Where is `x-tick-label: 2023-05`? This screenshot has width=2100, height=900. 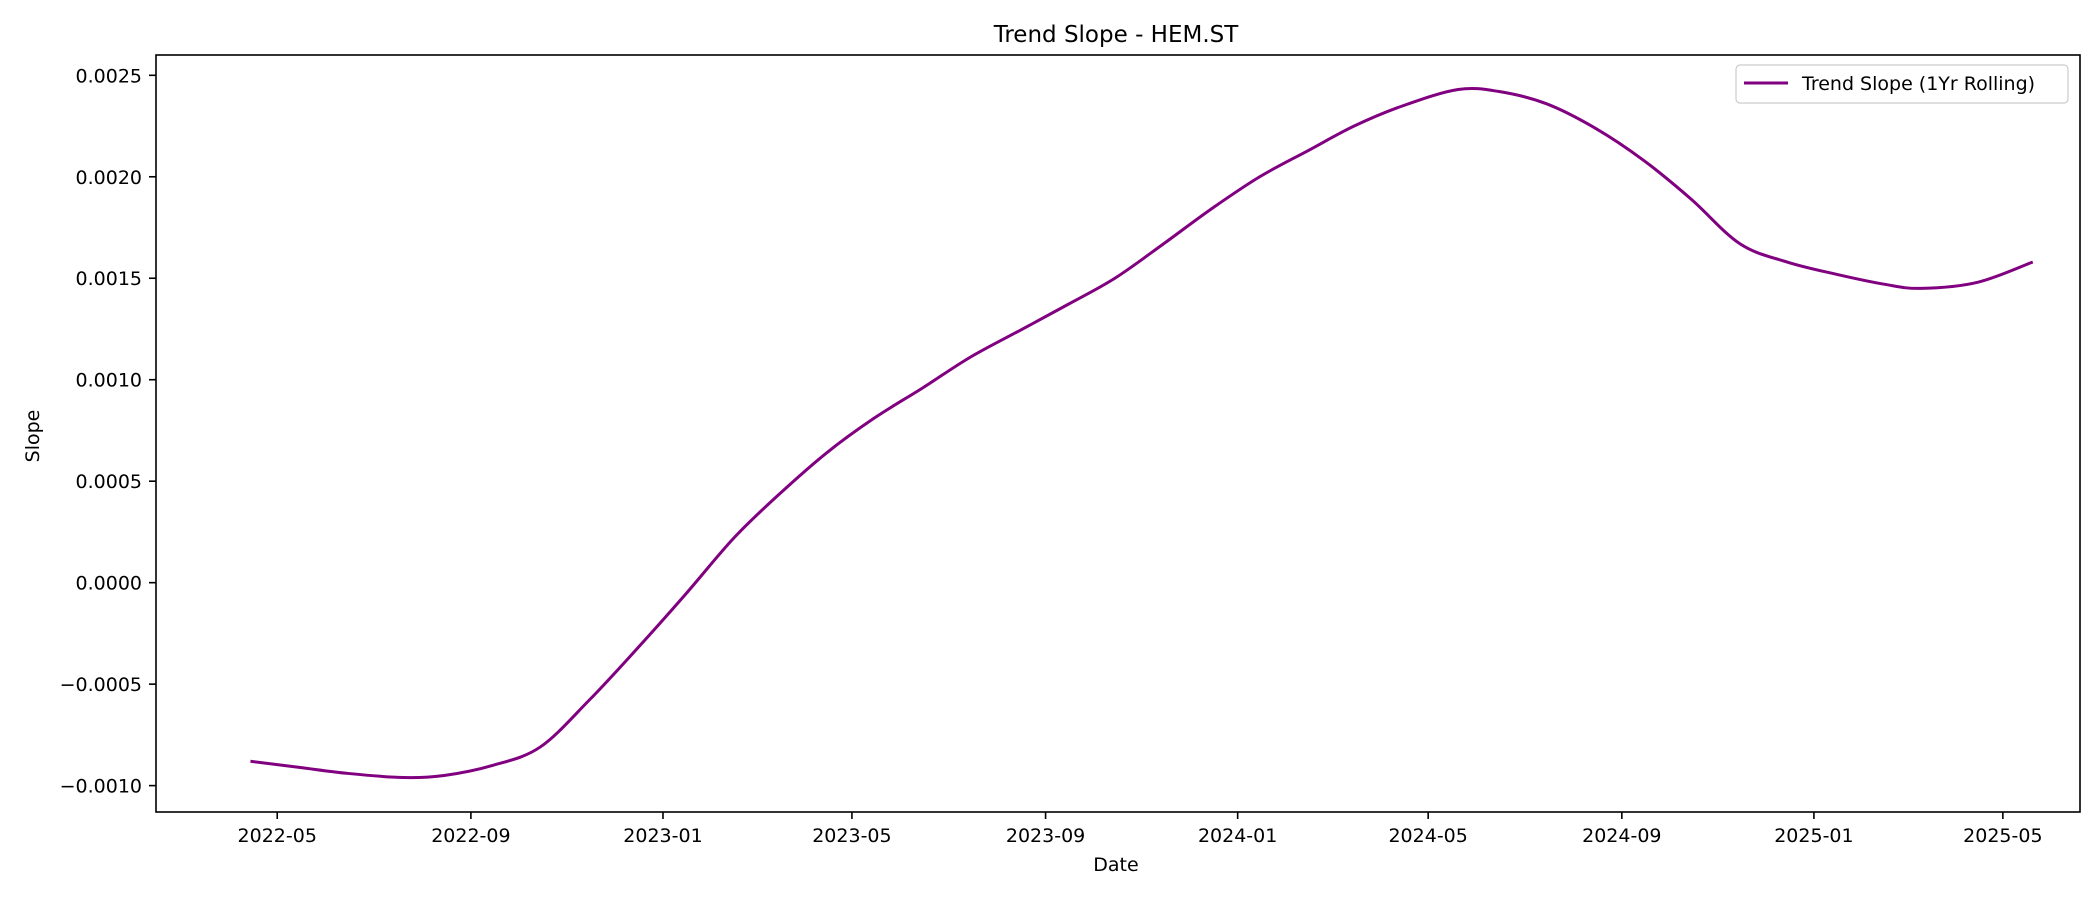
x-tick-label: 2023-05 is located at coordinates (851, 836).